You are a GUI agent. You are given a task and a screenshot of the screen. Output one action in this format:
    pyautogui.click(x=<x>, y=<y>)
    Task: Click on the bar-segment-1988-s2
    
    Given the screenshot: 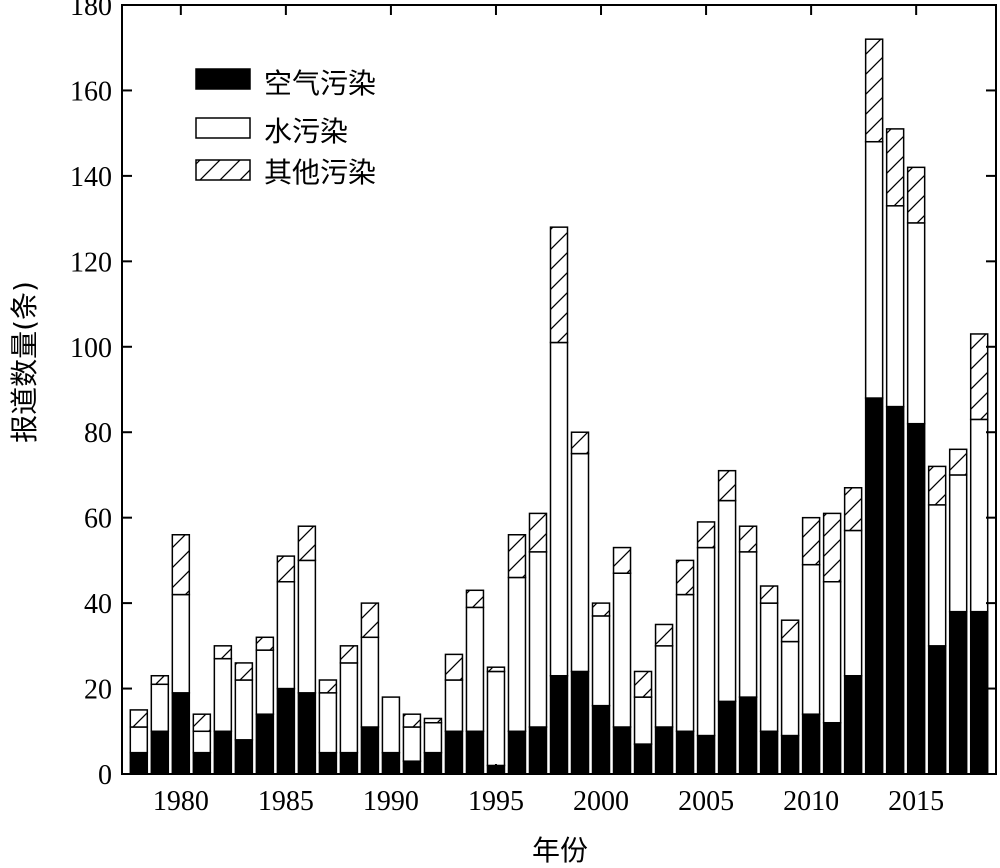 What is the action you would take?
    pyautogui.click(x=349, y=654)
    